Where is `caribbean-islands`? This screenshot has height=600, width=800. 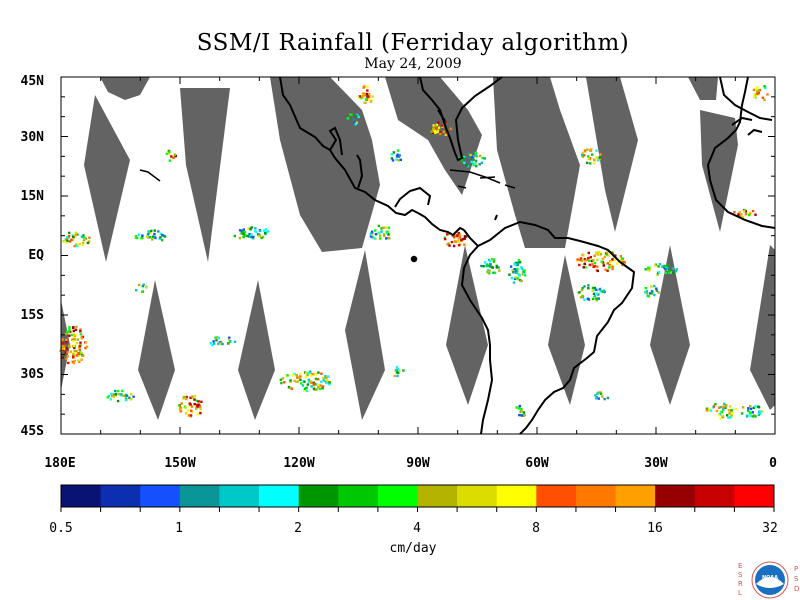
caribbean-islands is located at coordinates (327, 216).